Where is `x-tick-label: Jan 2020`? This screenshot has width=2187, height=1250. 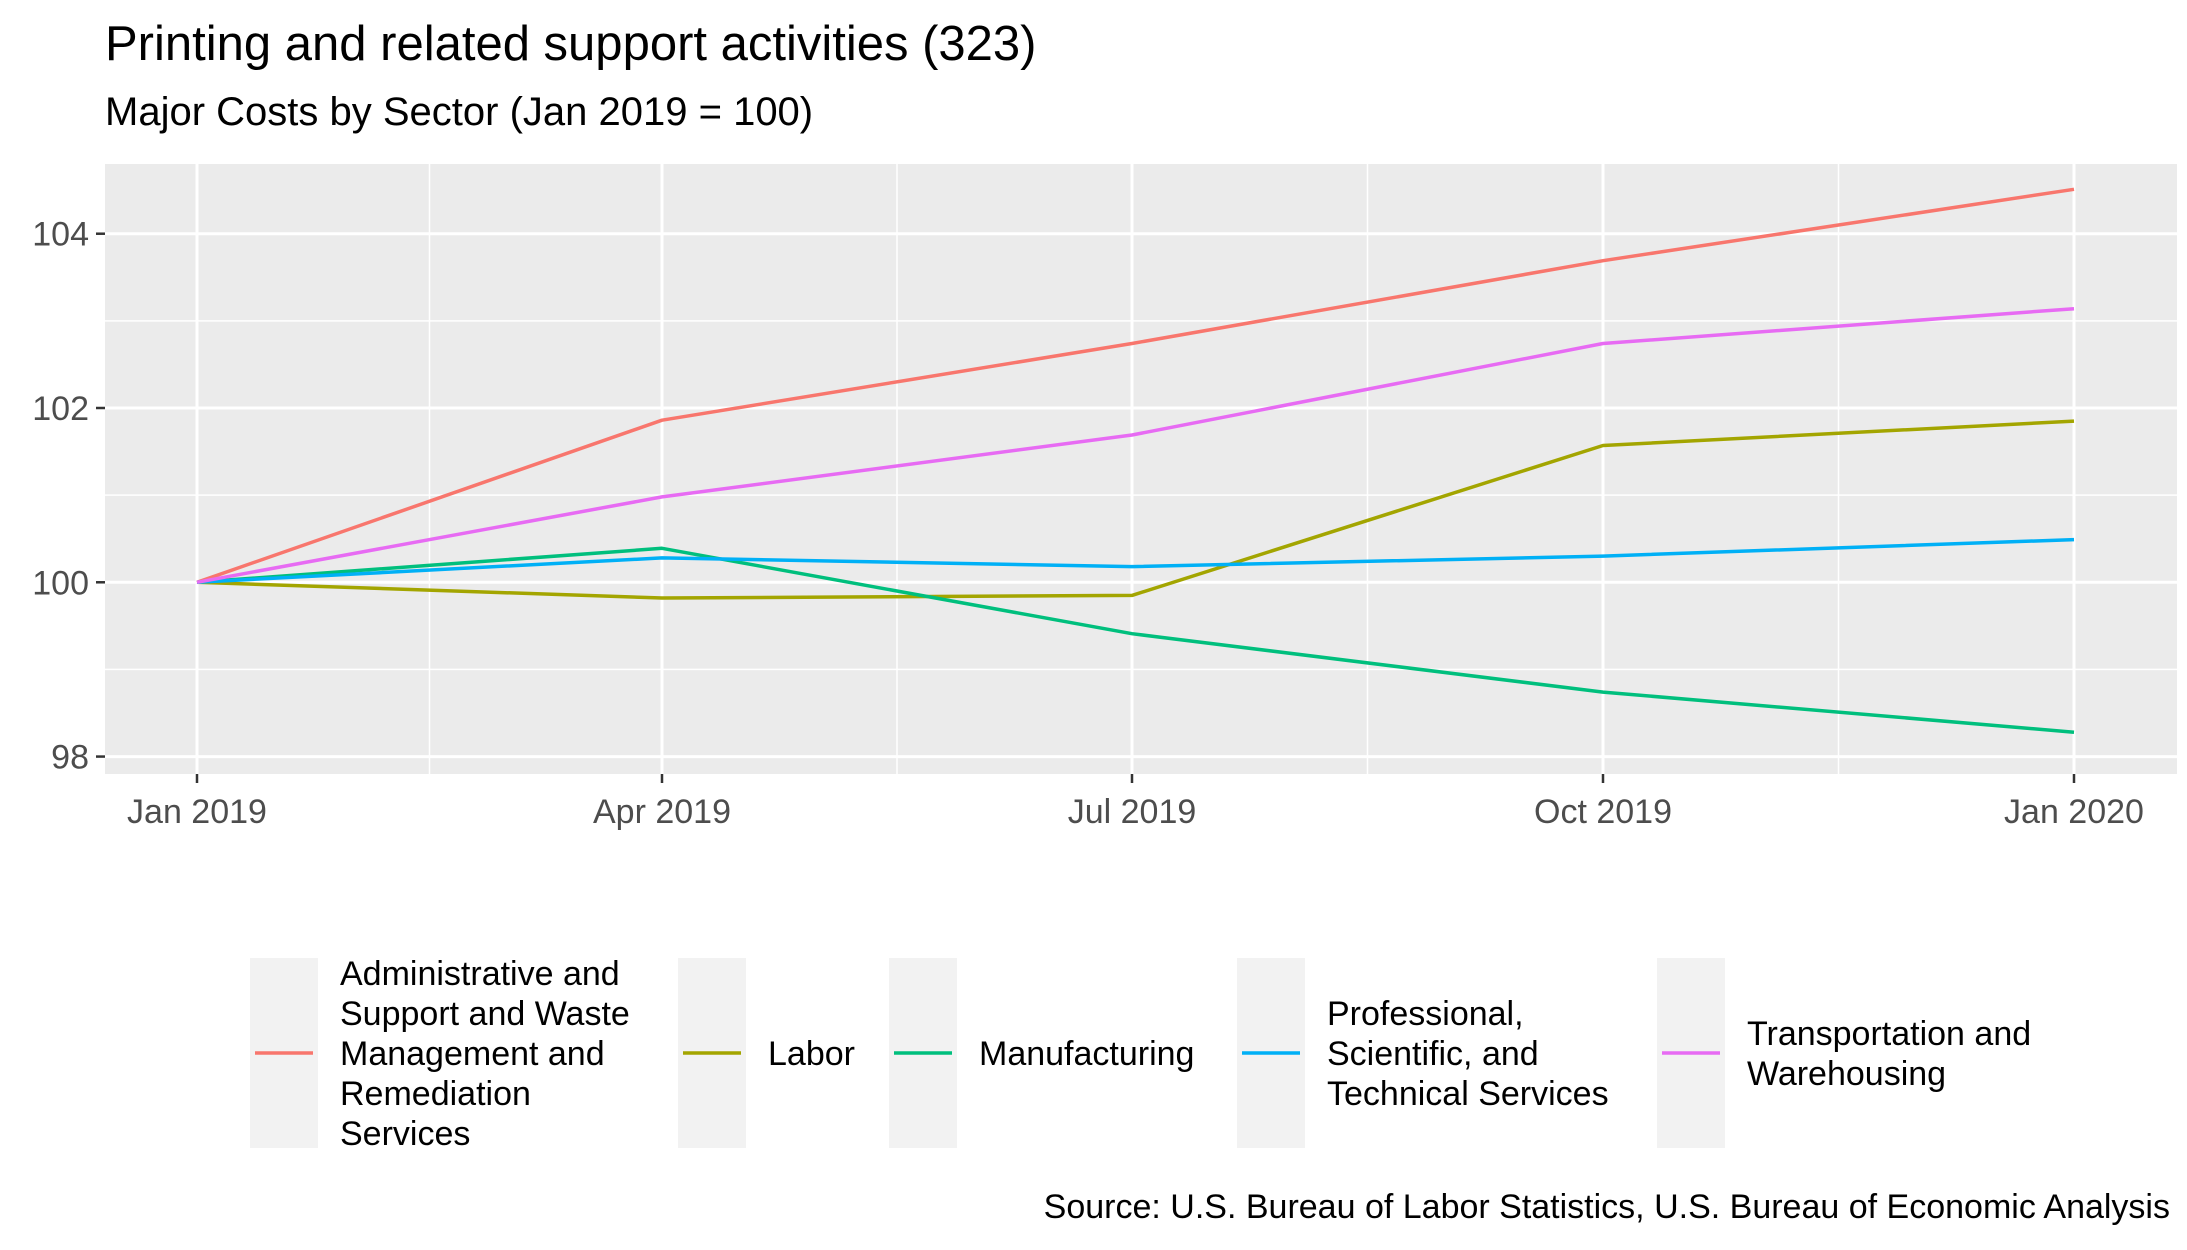
x-tick-label: Jan 2020 is located at coordinates (2074, 812).